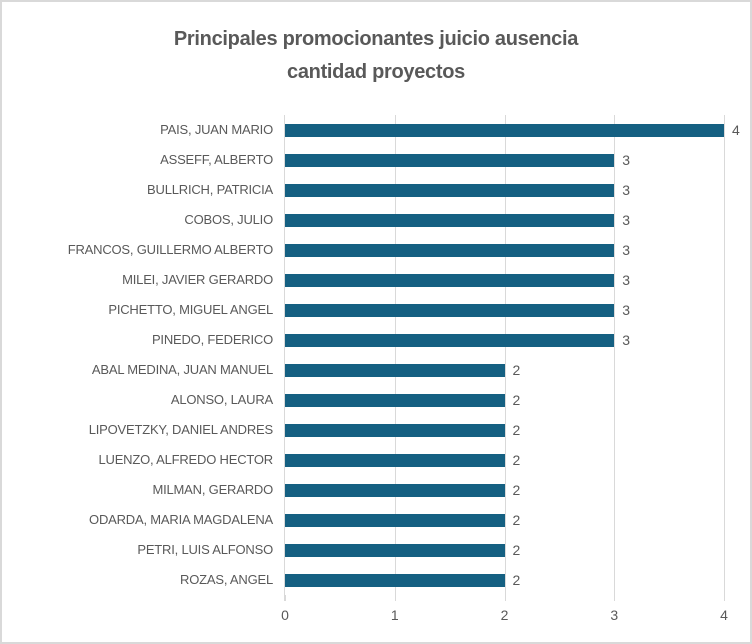 The height and width of the screenshot is (644, 752). Describe the element at coordinates (614, 615) in the screenshot. I see `x-axis-tick-label: 3` at that location.